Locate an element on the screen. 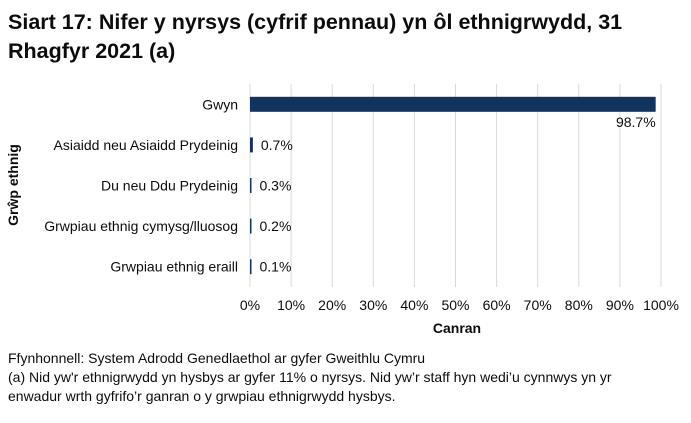 This screenshot has width=691, height=423. data-label: 0.3% is located at coordinates (276, 186).